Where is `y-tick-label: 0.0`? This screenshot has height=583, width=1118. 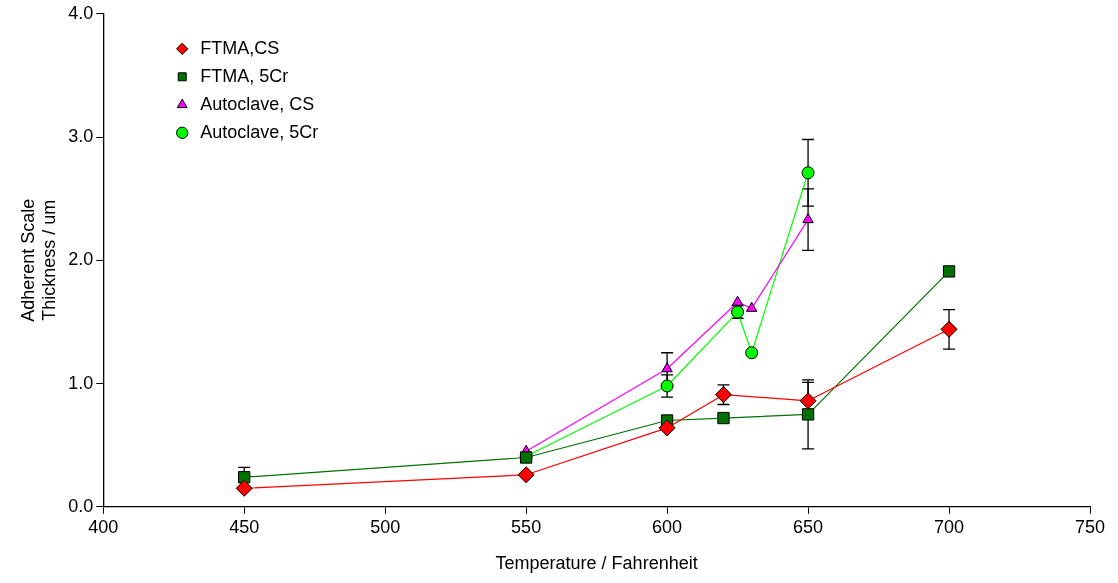
y-tick-label: 0.0 is located at coordinates (81, 505).